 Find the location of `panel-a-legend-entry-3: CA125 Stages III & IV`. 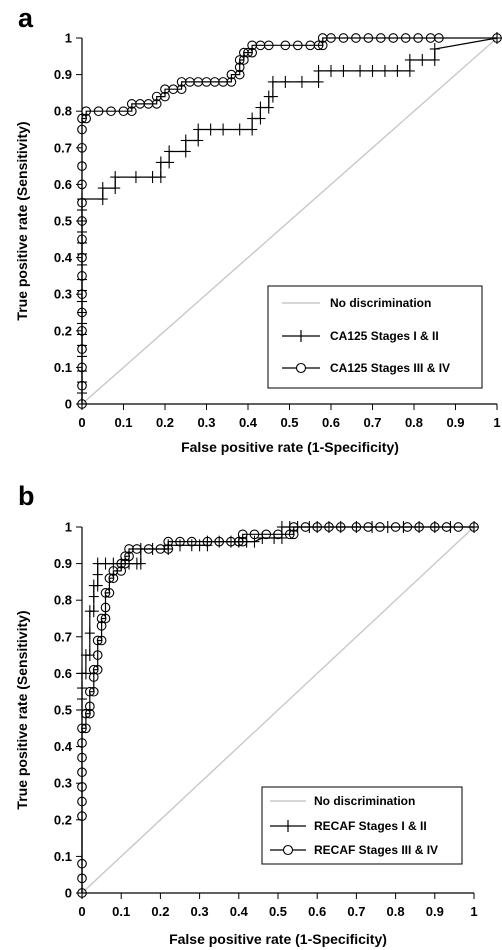

panel-a-legend-entry-3: CA125 Stages III & IV is located at coordinates (366, 368).